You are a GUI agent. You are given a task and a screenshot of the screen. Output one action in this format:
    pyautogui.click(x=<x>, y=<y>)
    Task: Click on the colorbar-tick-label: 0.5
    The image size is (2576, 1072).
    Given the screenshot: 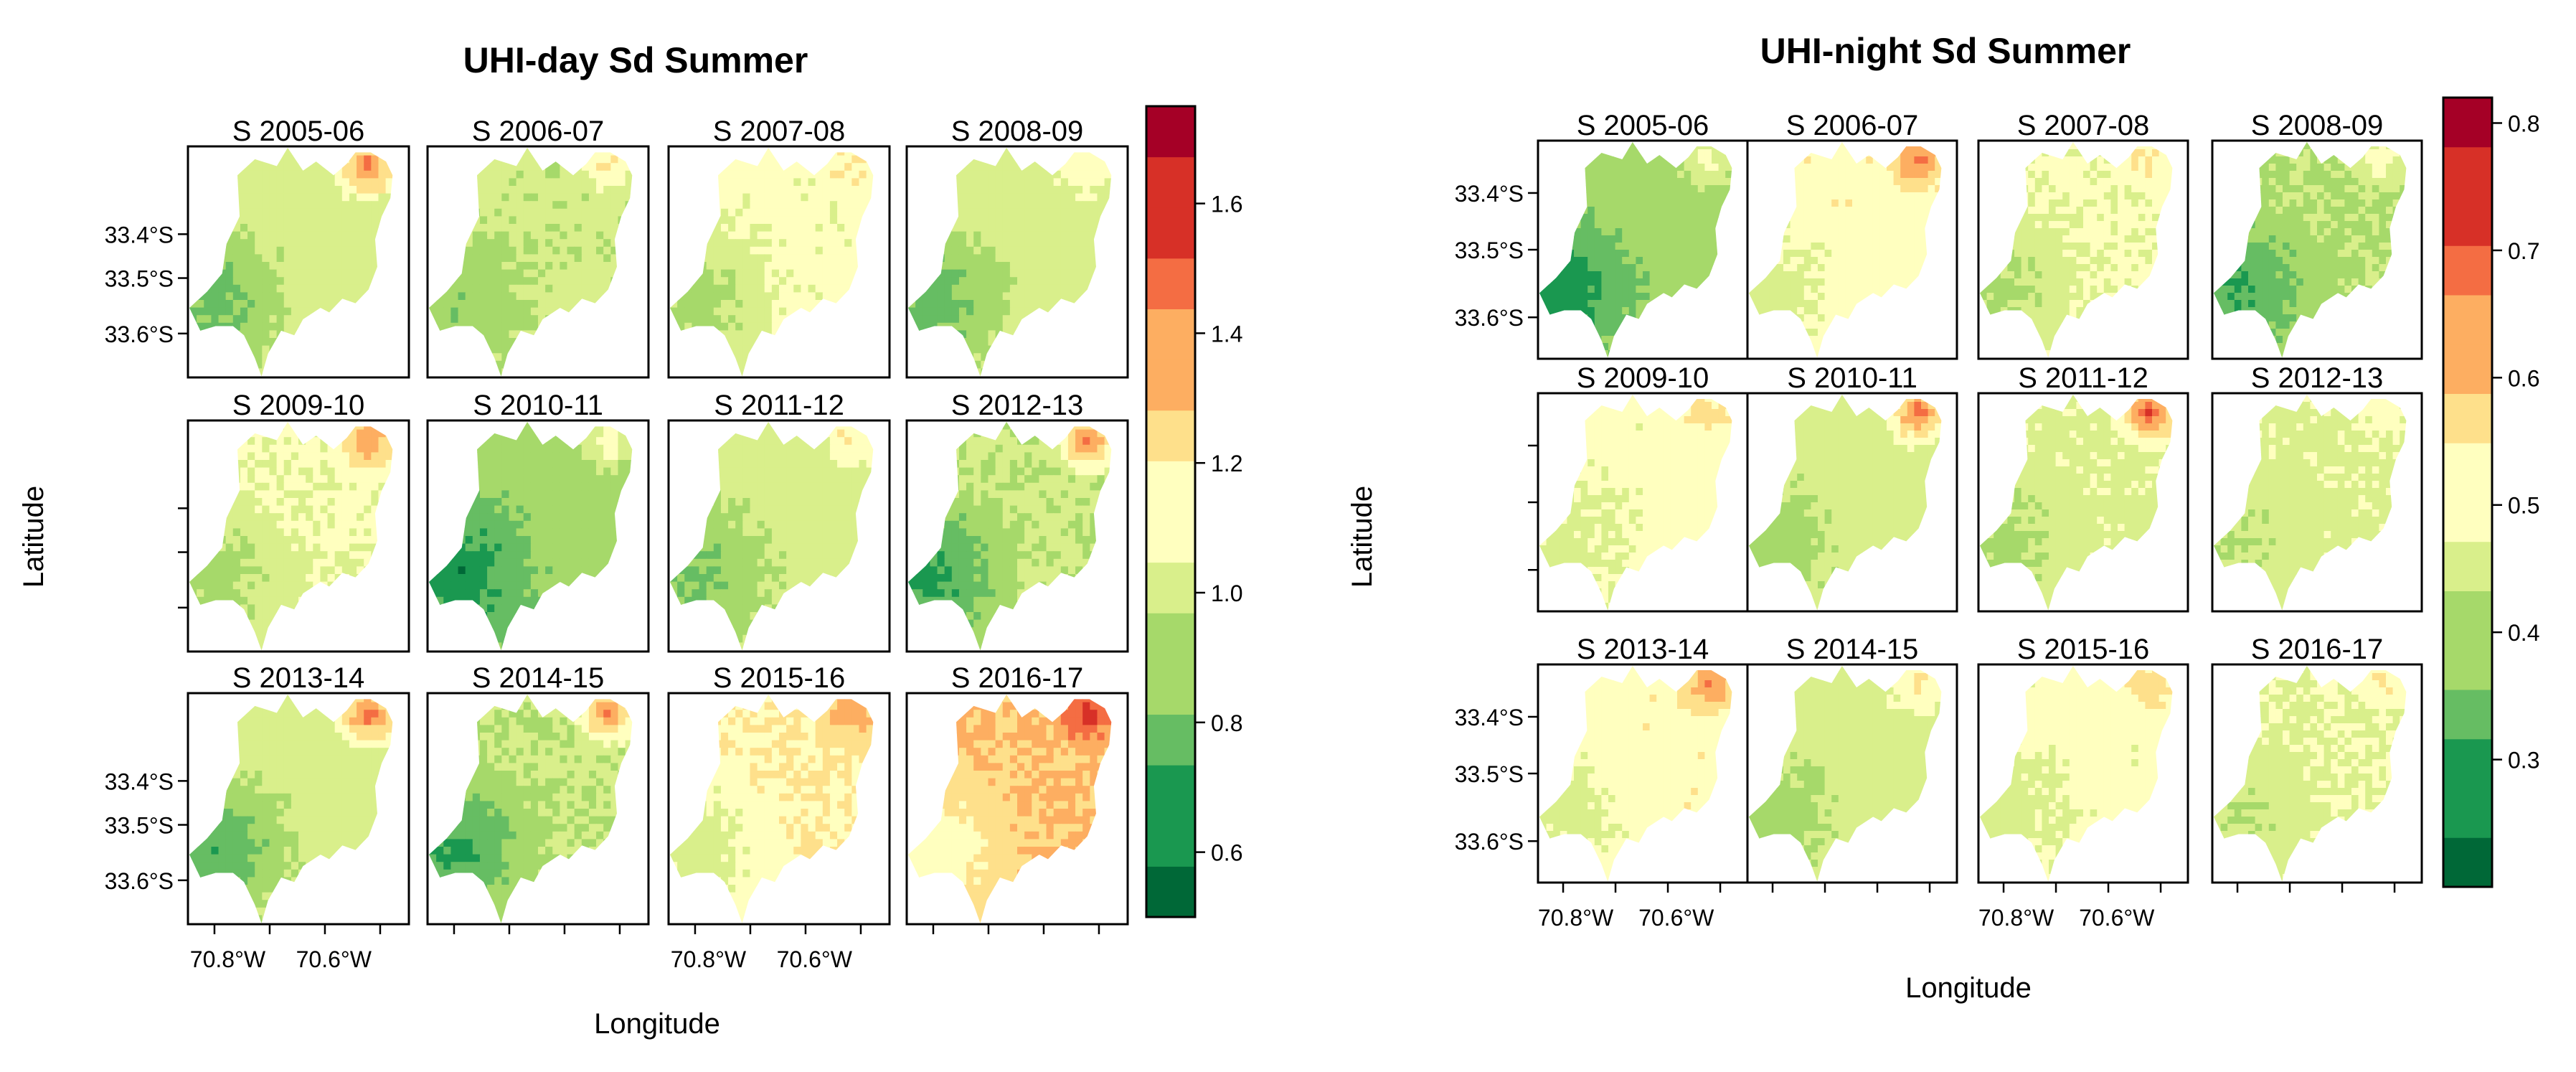 What is the action you would take?
    pyautogui.click(x=2523, y=506)
    